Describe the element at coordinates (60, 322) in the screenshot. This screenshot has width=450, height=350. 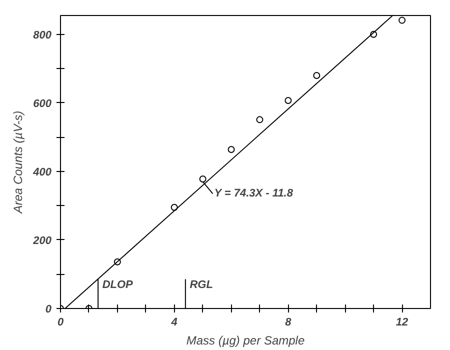
I see `x-tick-label: 0` at that location.